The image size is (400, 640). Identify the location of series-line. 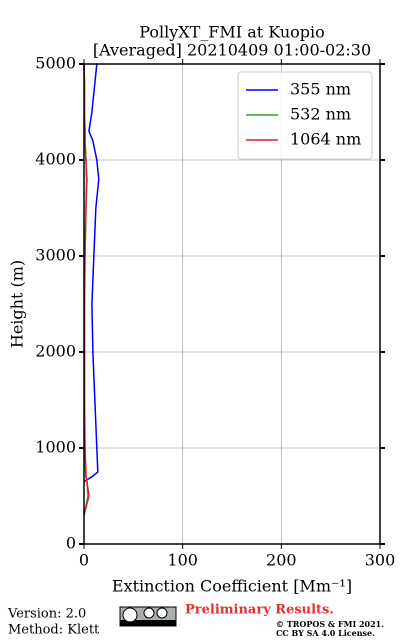
(91, 273).